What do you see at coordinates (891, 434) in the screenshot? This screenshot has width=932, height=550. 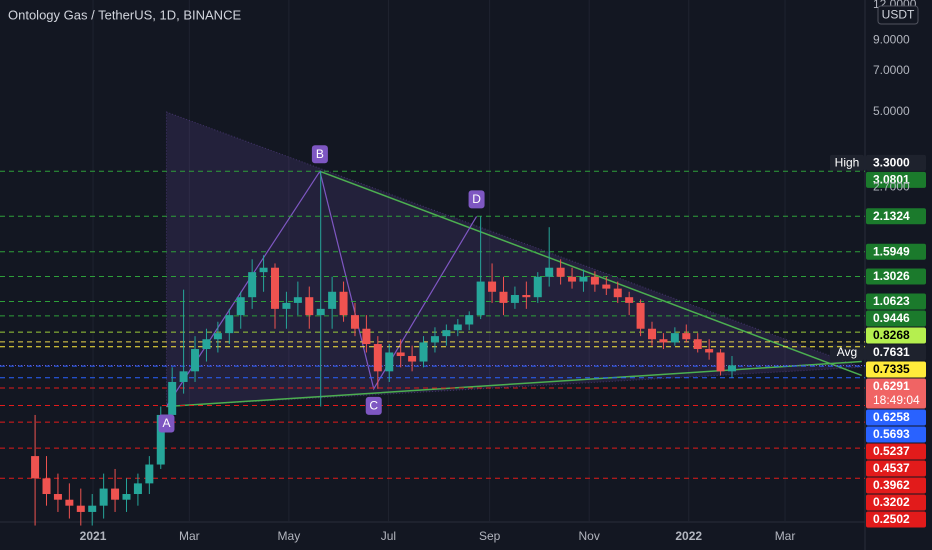 I see `level-label: 0.5693` at bounding box center [891, 434].